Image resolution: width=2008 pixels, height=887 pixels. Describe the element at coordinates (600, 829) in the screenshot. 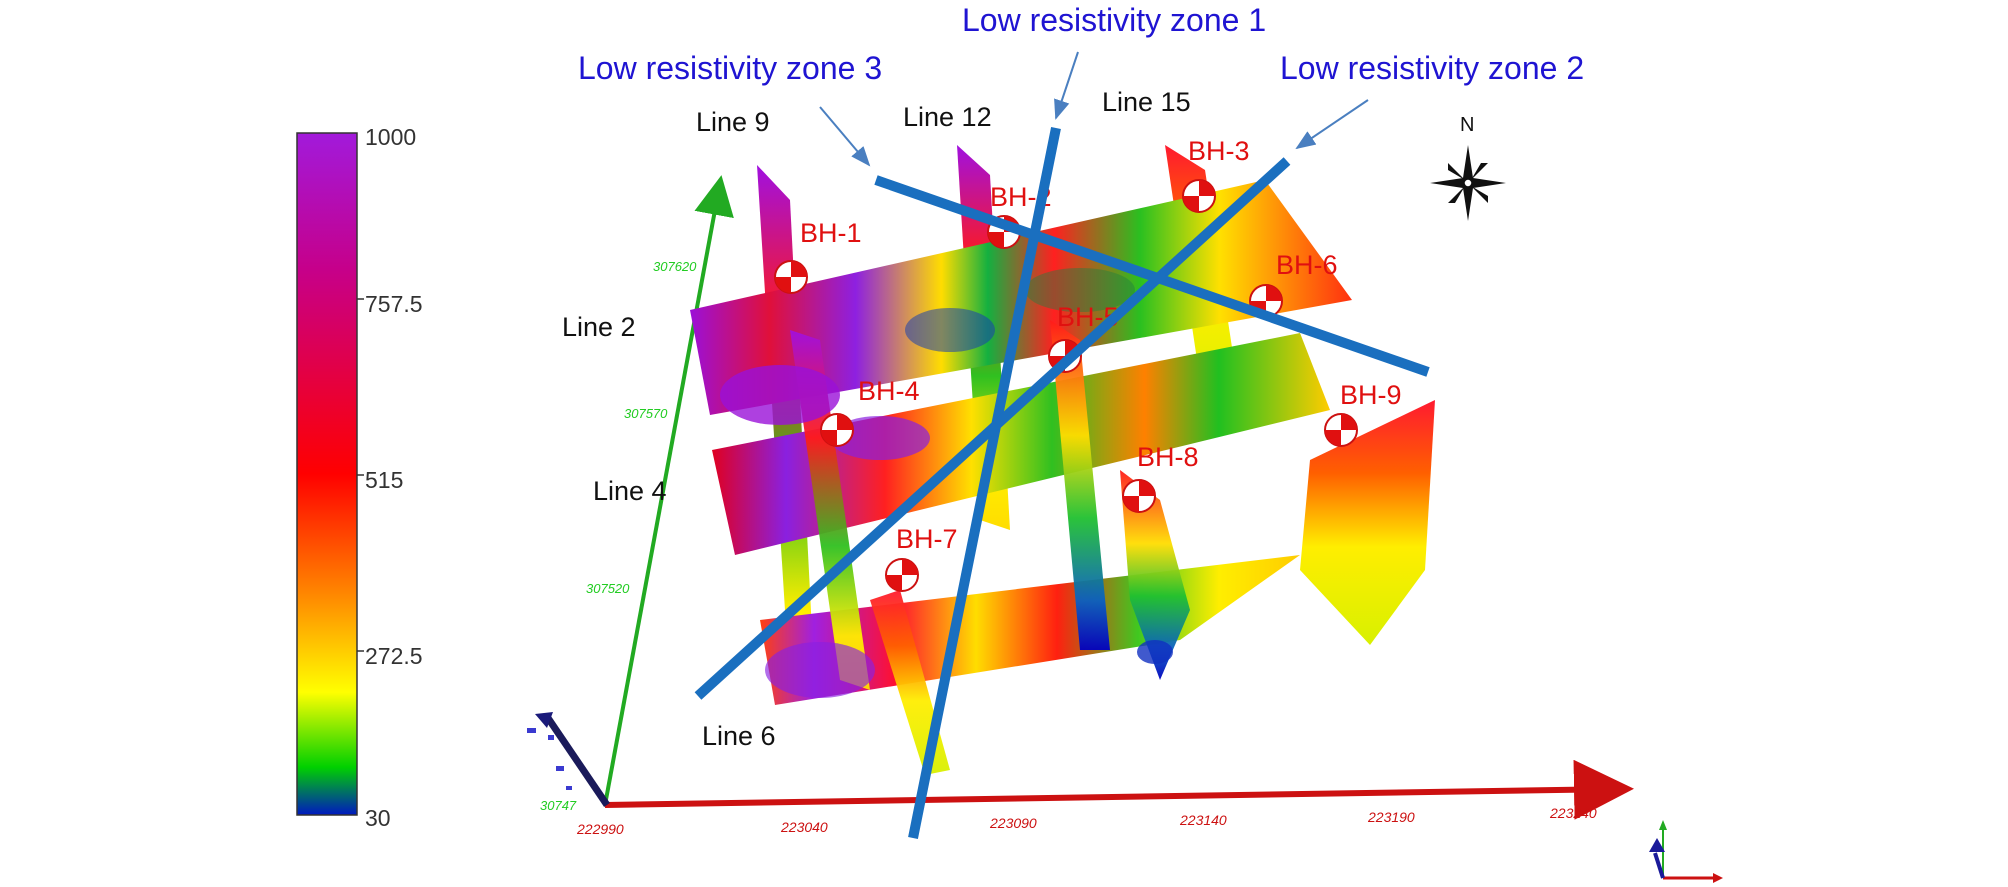

I see `x-tick-label: 222990` at that location.